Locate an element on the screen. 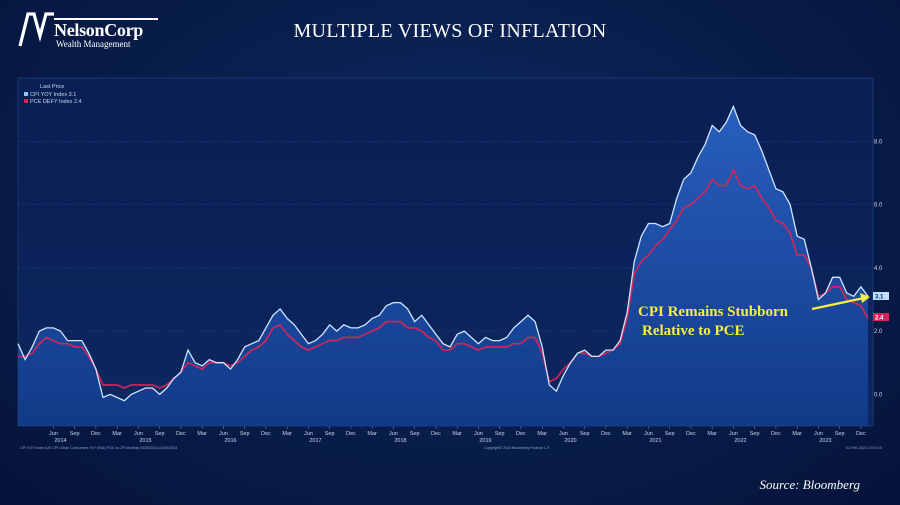 The image size is (900, 505). x-year-label: 2014 is located at coordinates (60, 441).